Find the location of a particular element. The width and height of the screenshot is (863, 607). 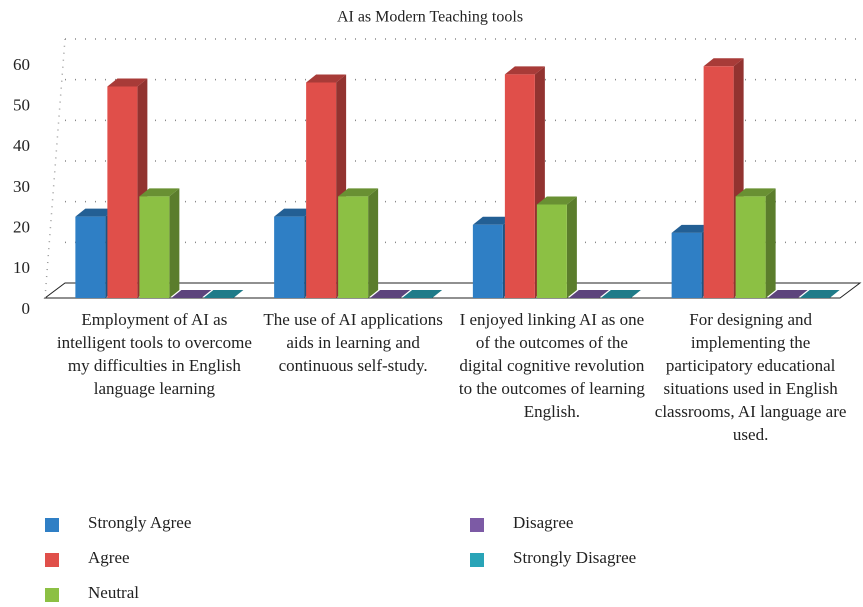

y-tick-label: 20 is located at coordinates (21, 227).